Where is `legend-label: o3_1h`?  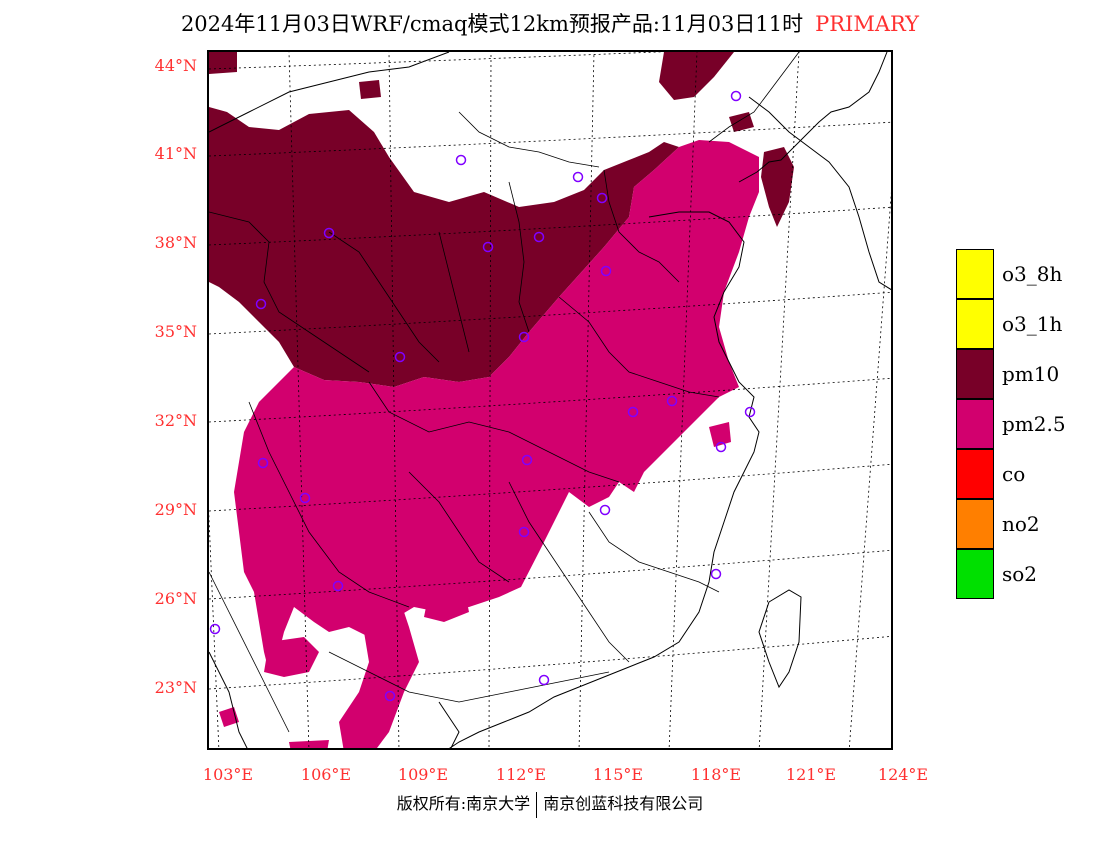 legend-label: o3_1h is located at coordinates (1032, 324).